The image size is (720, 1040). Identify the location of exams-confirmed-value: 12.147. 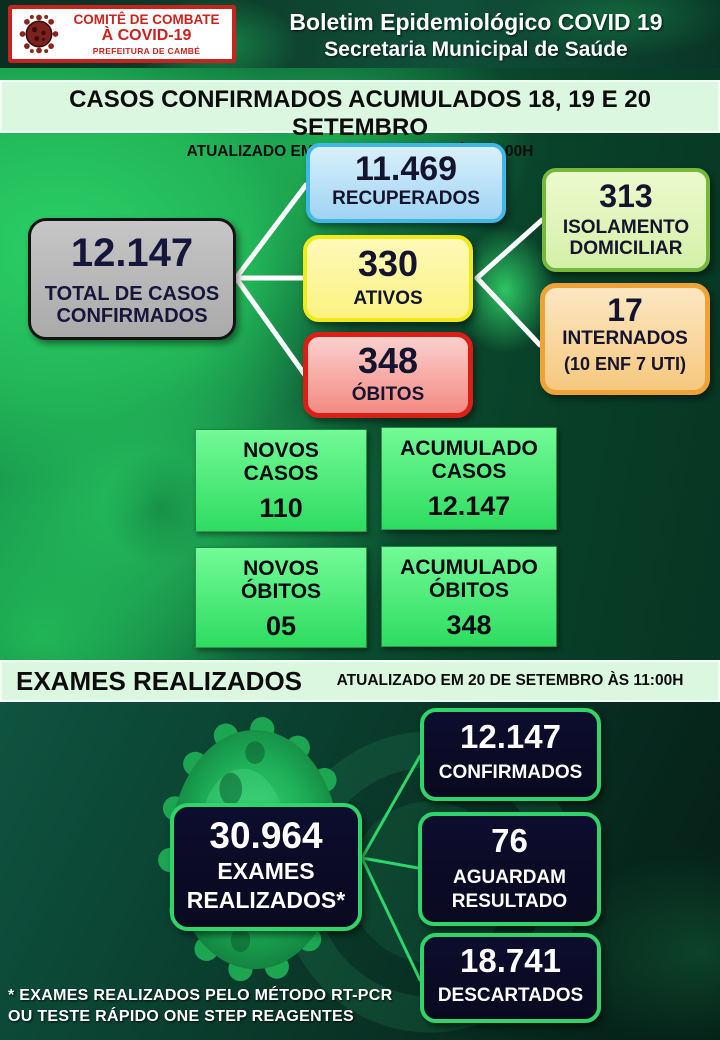
(510, 736).